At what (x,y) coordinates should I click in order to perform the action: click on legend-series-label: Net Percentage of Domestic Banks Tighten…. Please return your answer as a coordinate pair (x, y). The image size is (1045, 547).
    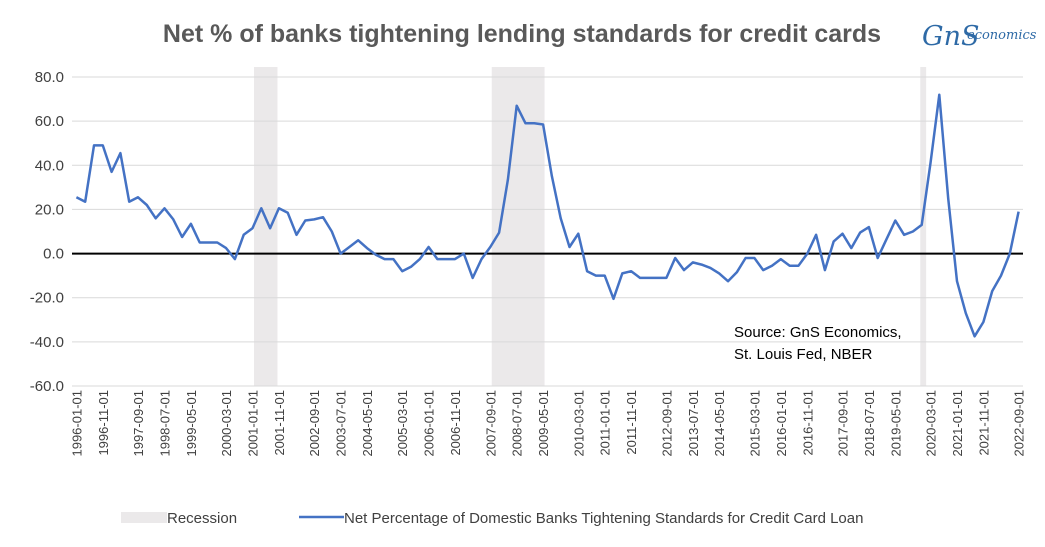
    Looking at the image, I should click on (603, 518).